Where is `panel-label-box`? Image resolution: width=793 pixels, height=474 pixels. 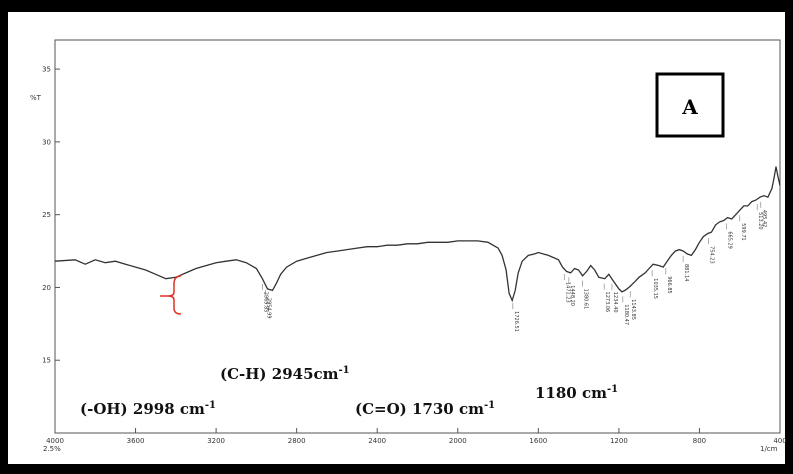
panel-label-box is located at coordinates (690, 105).